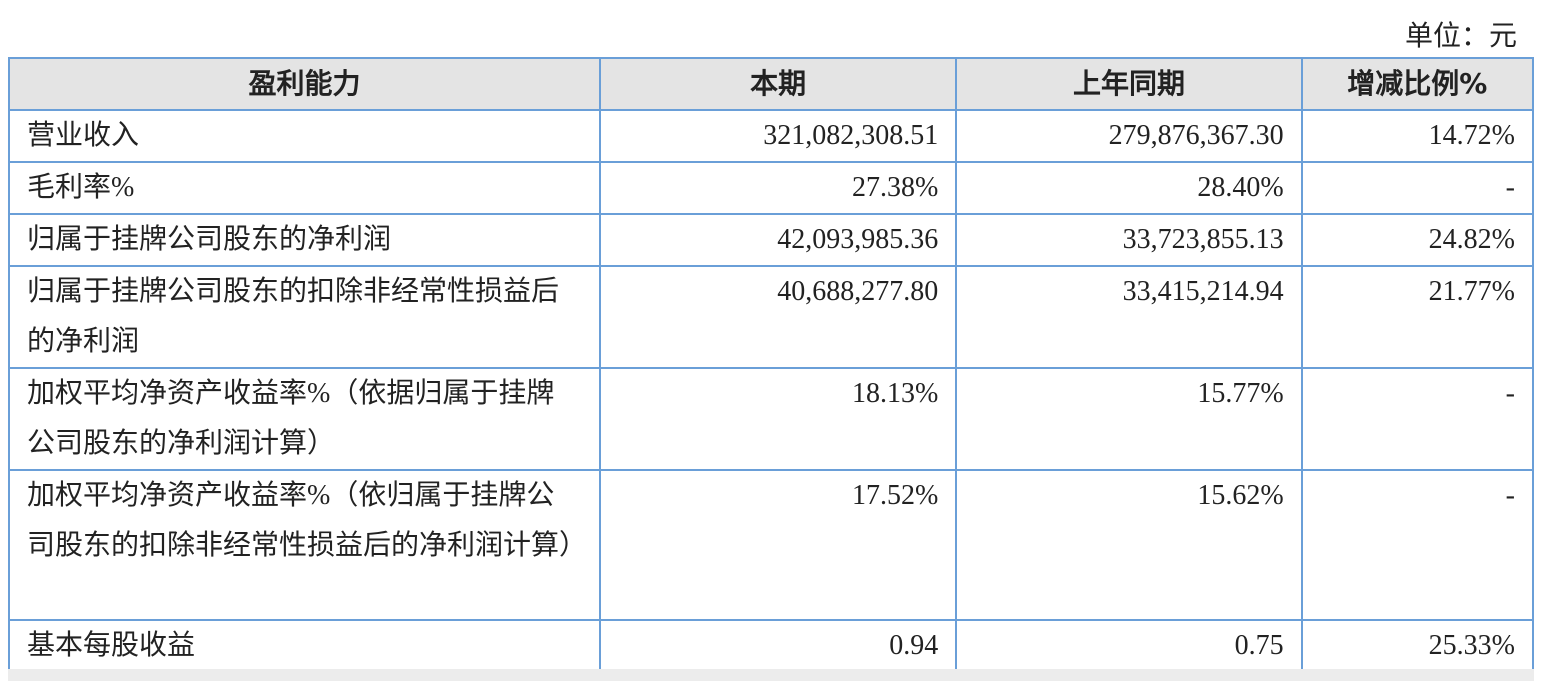 Image resolution: width=1565 pixels, height=681 pixels. I want to click on previous-value: 279,876,367.30, so click(1129, 136).